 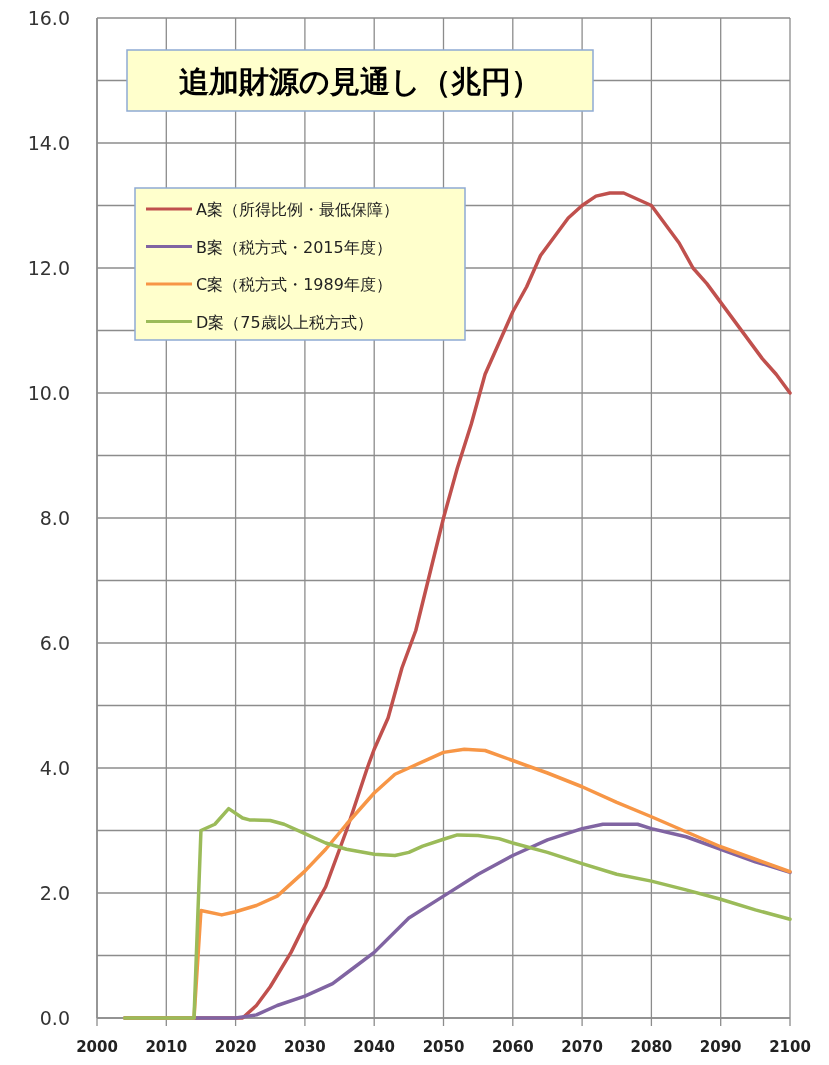 What do you see at coordinates (305, 1047) in the screenshot?
I see `x-tick-label: 2030` at bounding box center [305, 1047].